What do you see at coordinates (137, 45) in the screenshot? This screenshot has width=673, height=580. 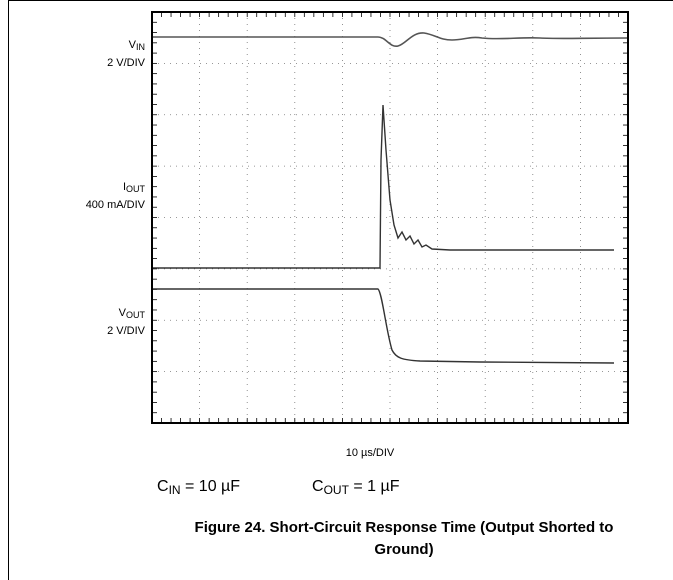 I see `channel-name: VIN` at bounding box center [137, 45].